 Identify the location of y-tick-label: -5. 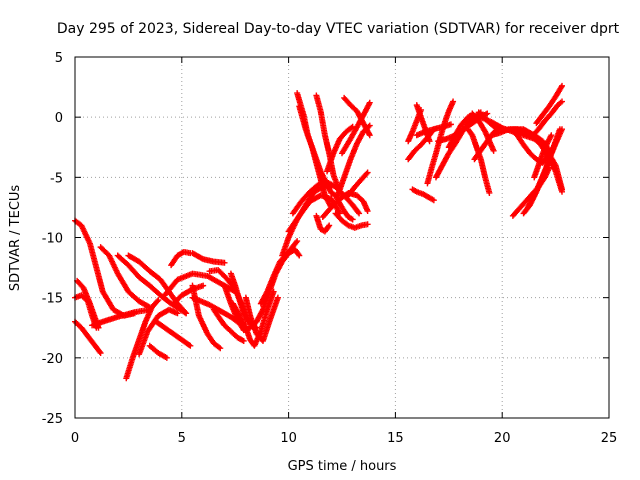
(56, 178).